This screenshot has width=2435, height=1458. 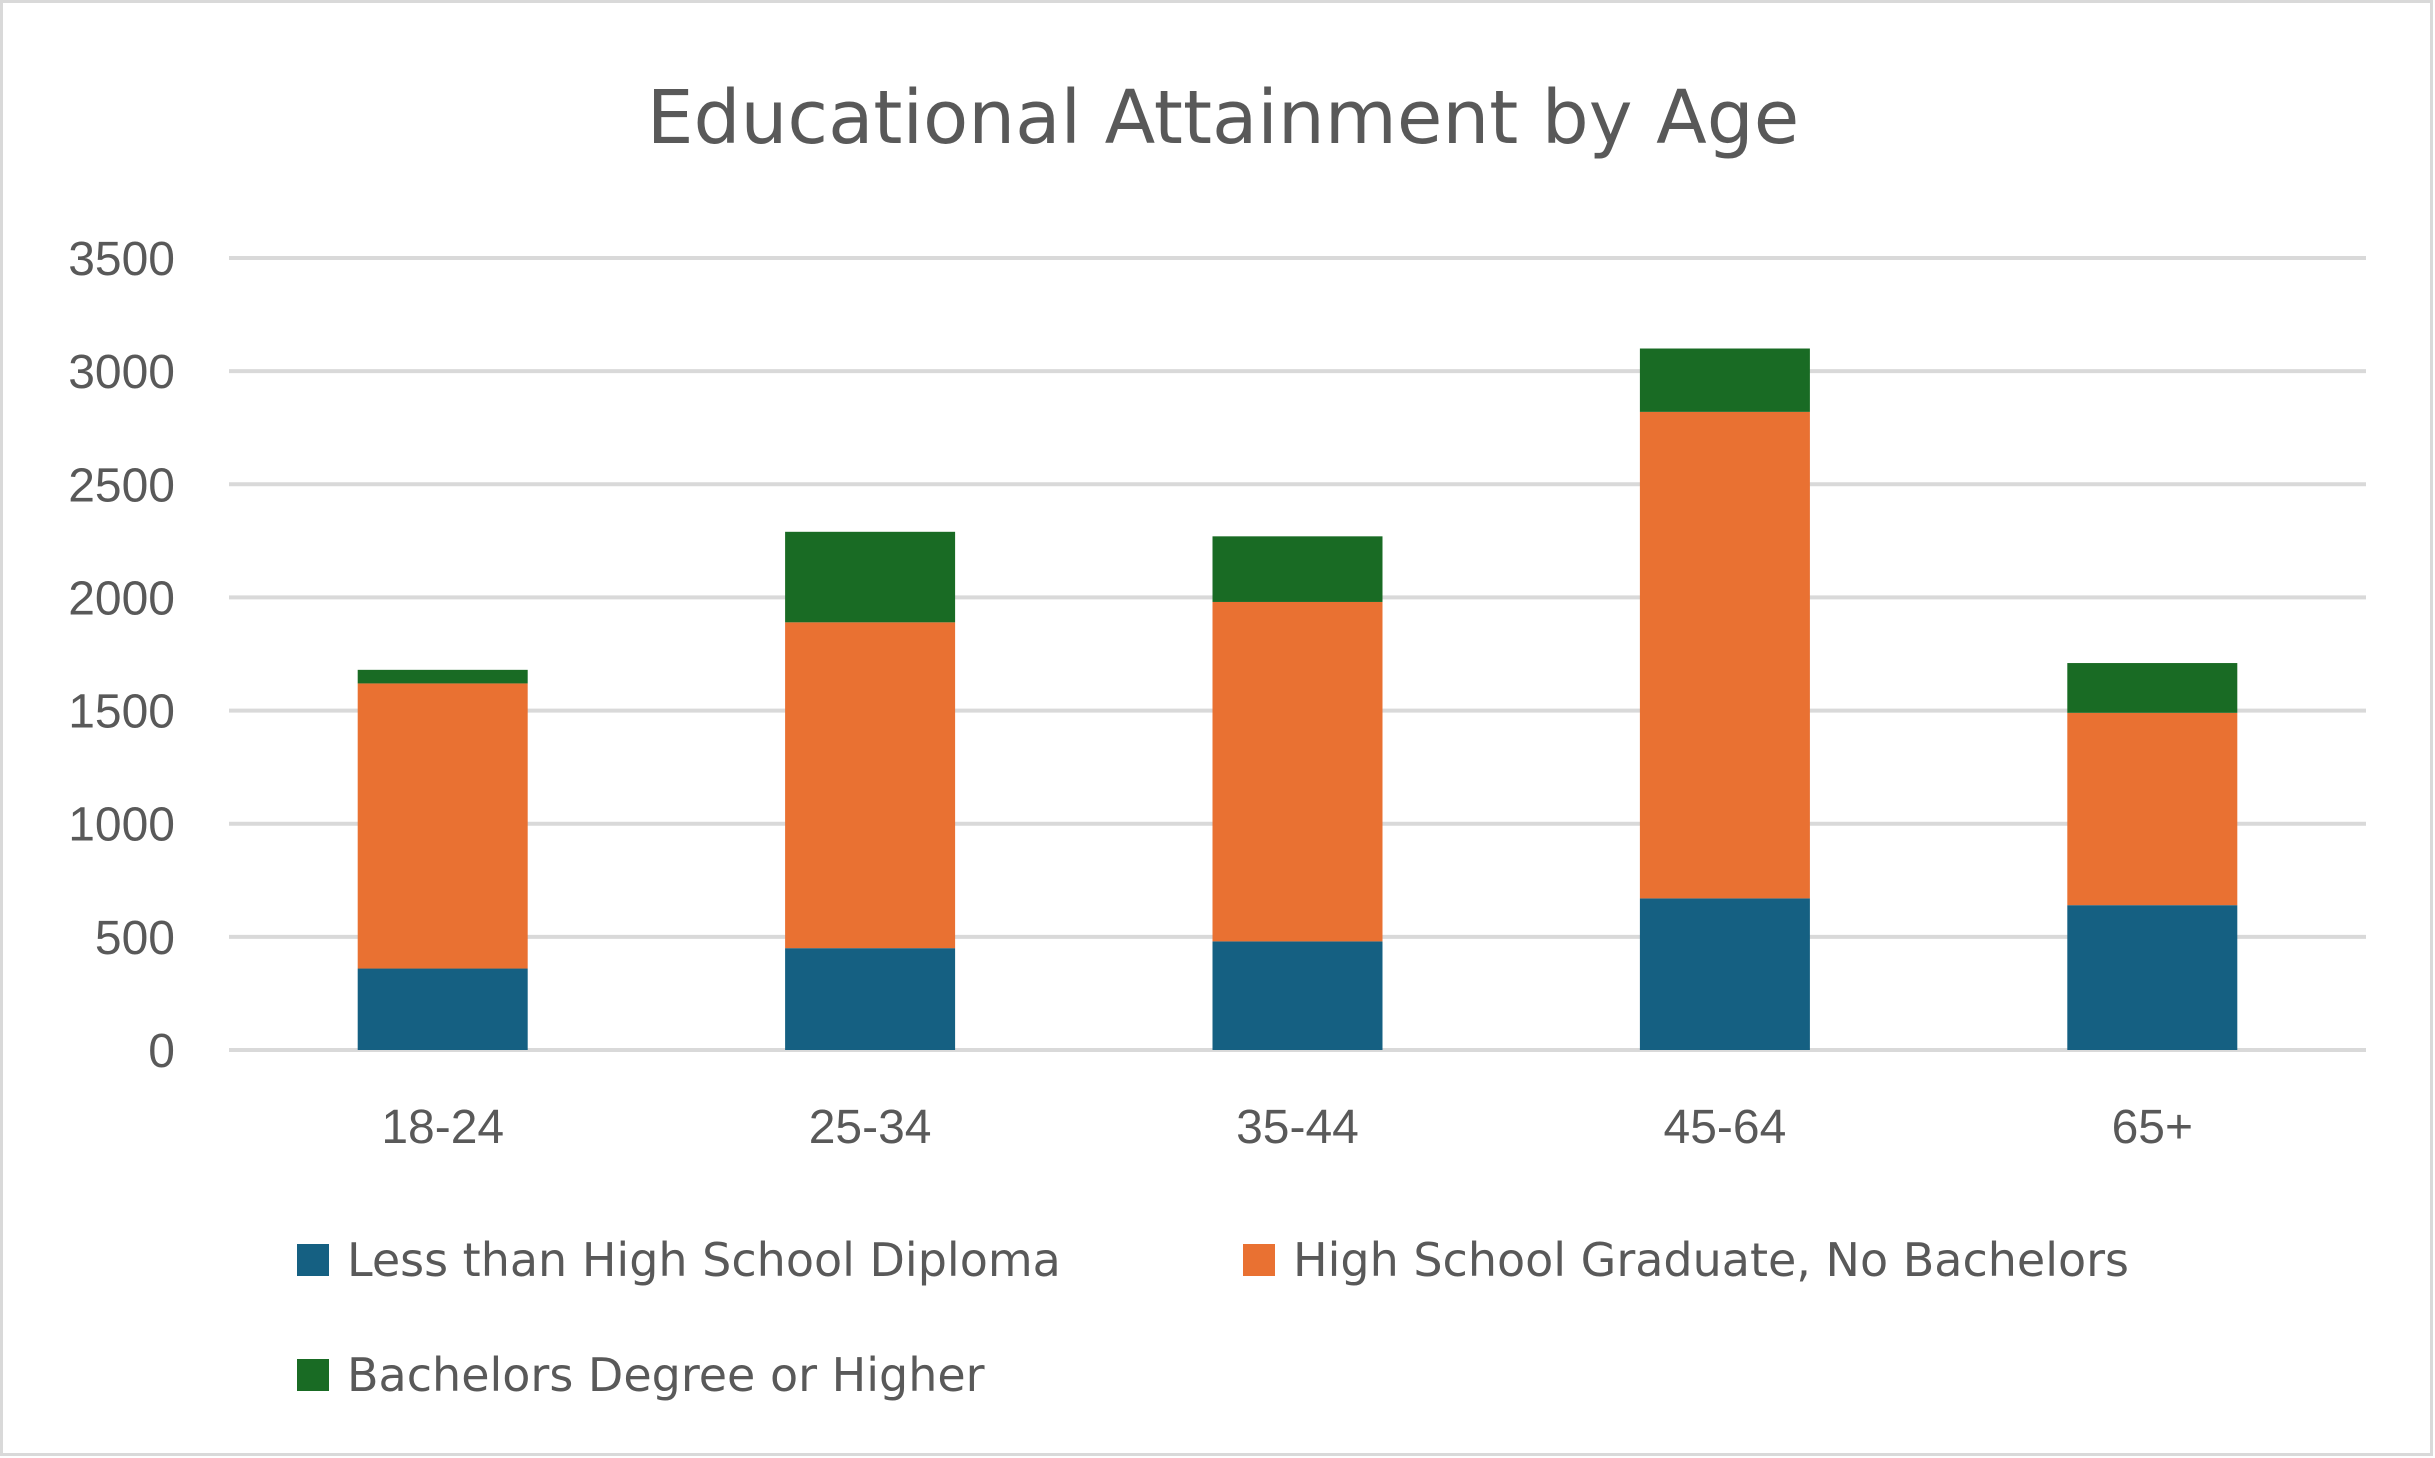 I want to click on legend-label: Bachelors Degree or Higher, so click(x=666, y=1375).